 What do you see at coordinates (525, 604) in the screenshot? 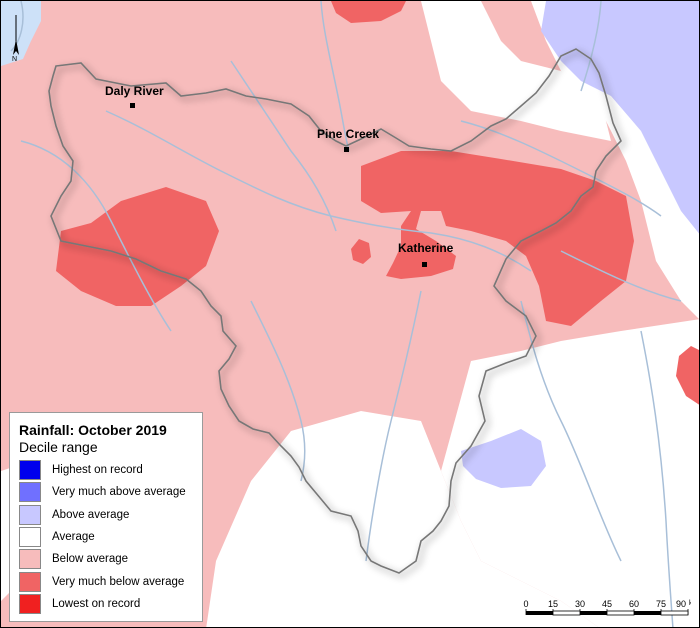
I see `scale-tick-label: 0` at bounding box center [525, 604].